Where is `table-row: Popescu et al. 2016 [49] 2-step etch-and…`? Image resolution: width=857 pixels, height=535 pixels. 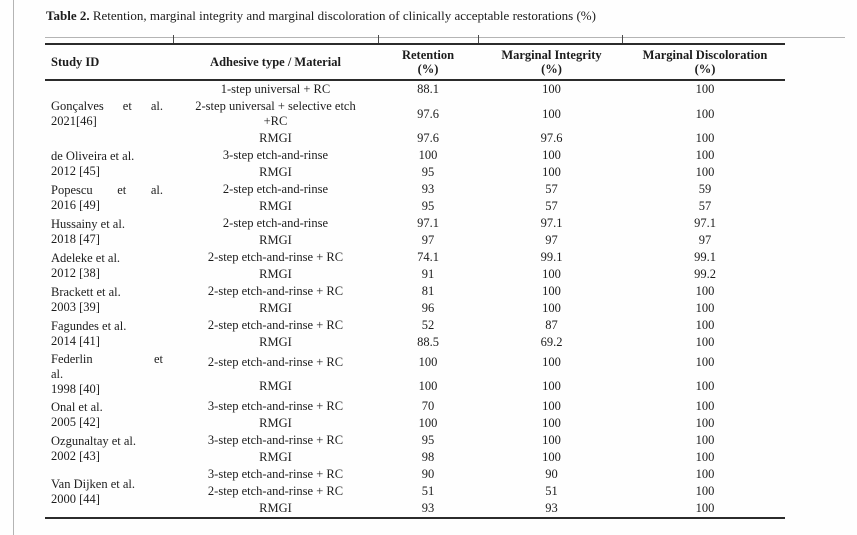 table-row: Popescu et al. 2016 [49] 2-step etch-and… is located at coordinates (415, 196).